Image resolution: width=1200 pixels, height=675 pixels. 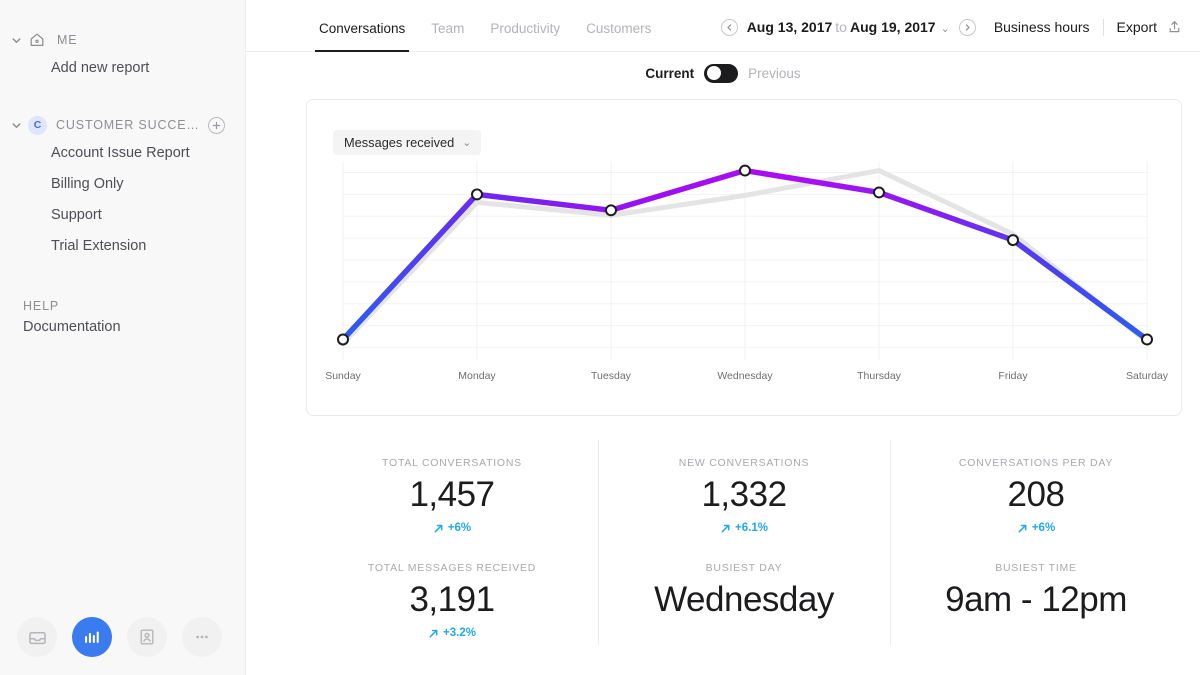 I want to click on x-label-friday: Friday, so click(x=1013, y=376).